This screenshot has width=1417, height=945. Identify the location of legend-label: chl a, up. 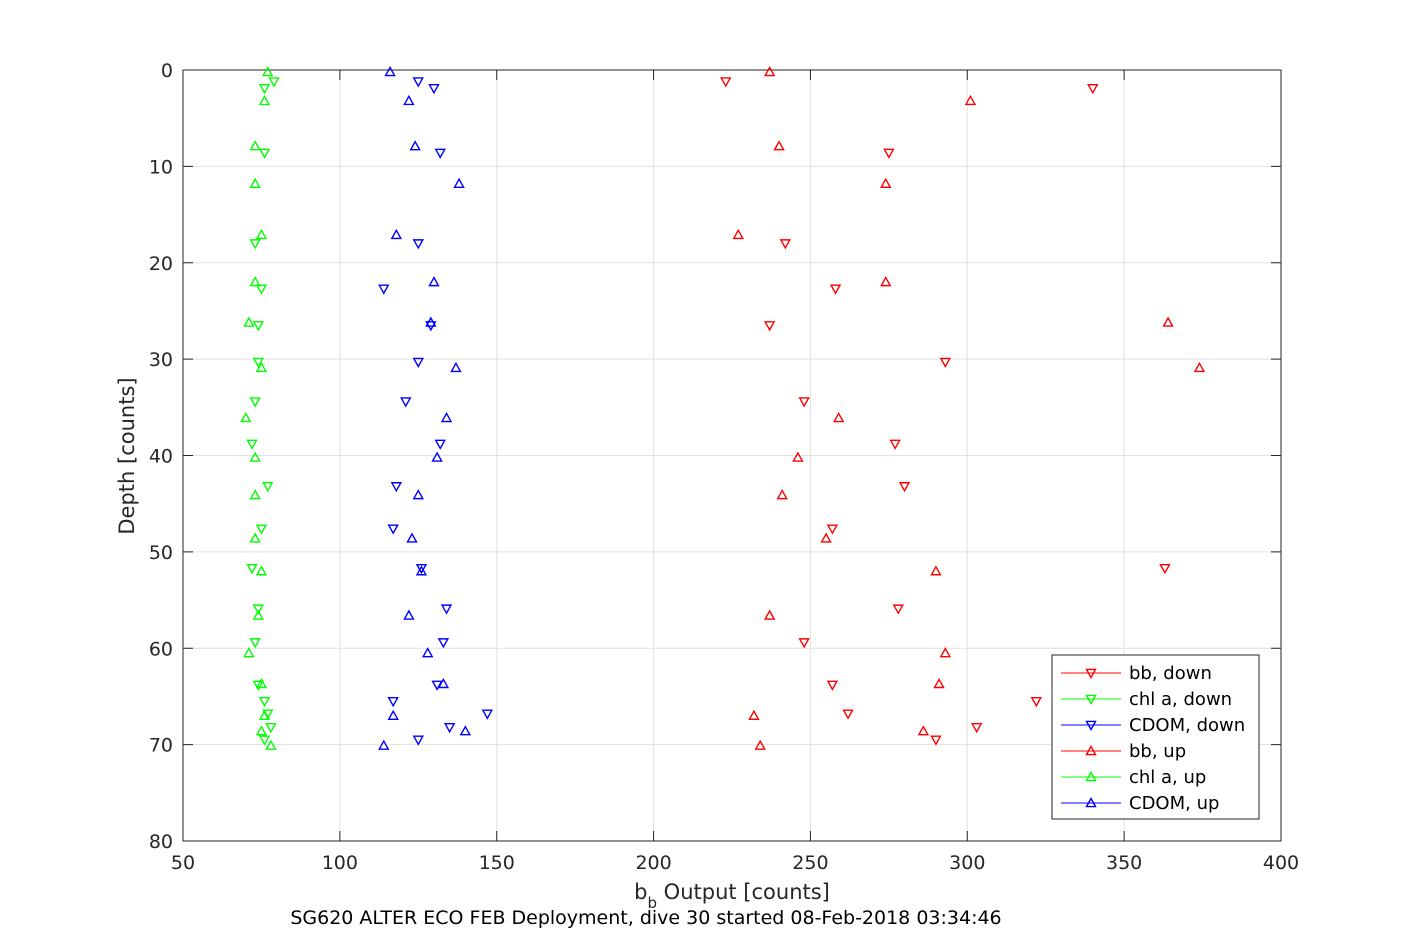
(1167, 777).